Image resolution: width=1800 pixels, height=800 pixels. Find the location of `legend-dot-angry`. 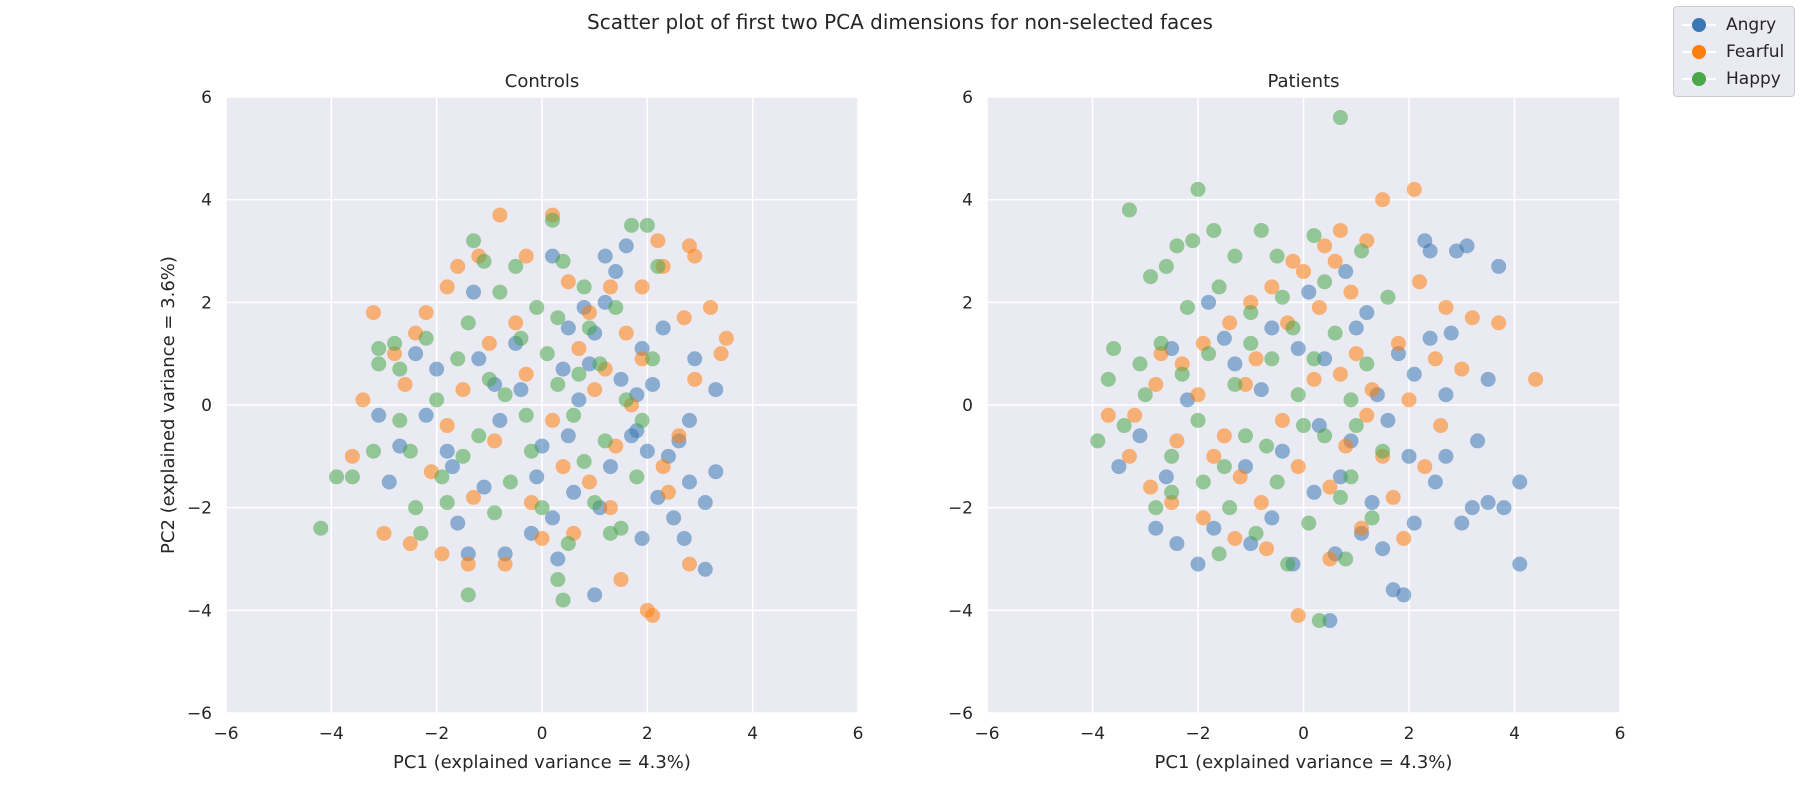

legend-dot-angry is located at coordinates (1699, 24).